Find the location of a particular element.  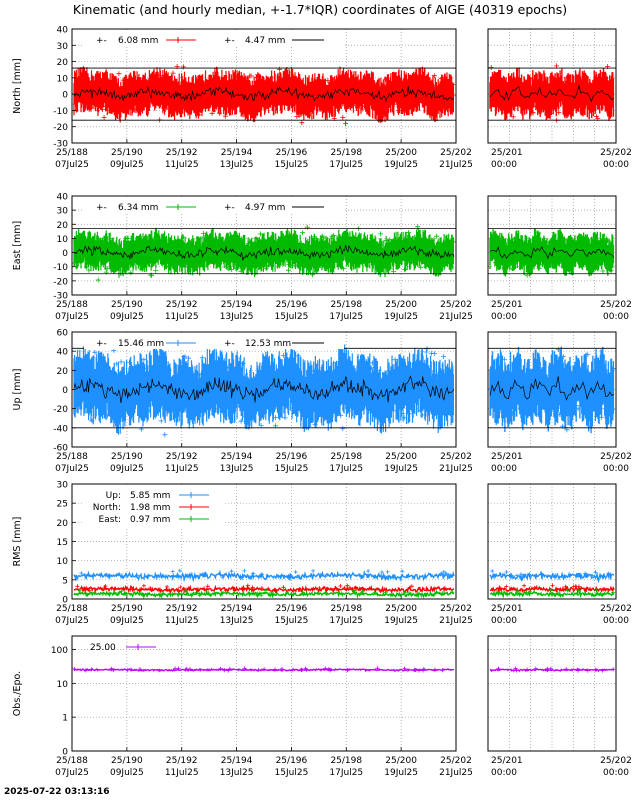

y-tick-label: 20 is located at coordinates (63, 524).